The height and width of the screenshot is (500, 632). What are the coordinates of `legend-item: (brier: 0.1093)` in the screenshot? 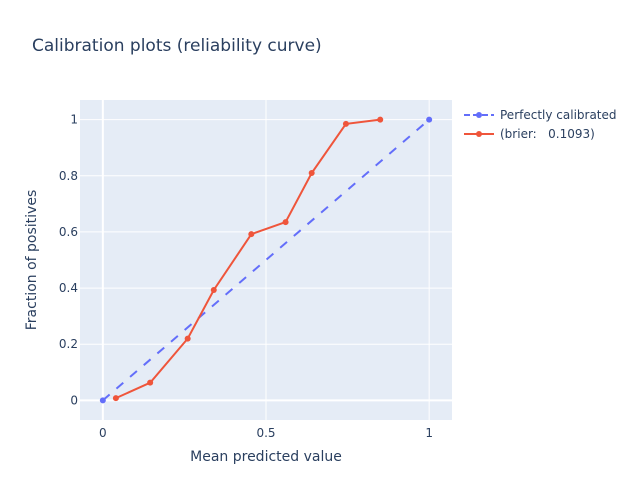 It's located at (529, 134).